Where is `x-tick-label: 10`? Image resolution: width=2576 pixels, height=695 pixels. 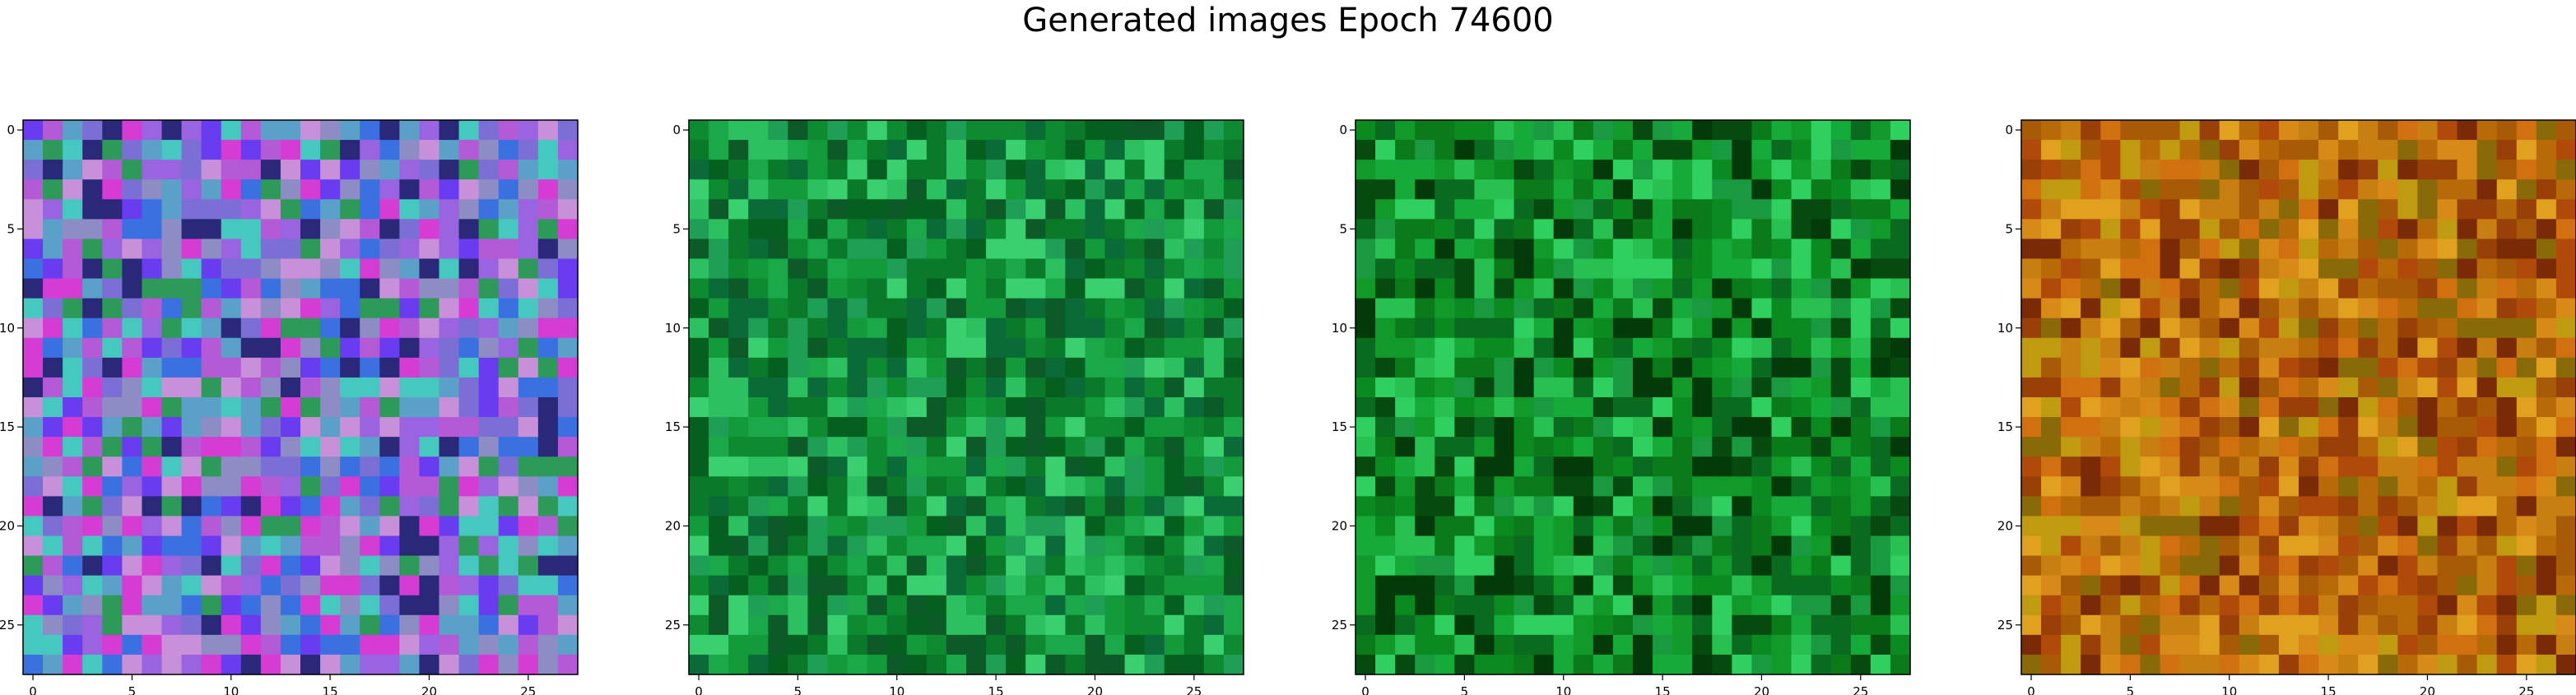
x-tick-label: 10 is located at coordinates (1563, 689).